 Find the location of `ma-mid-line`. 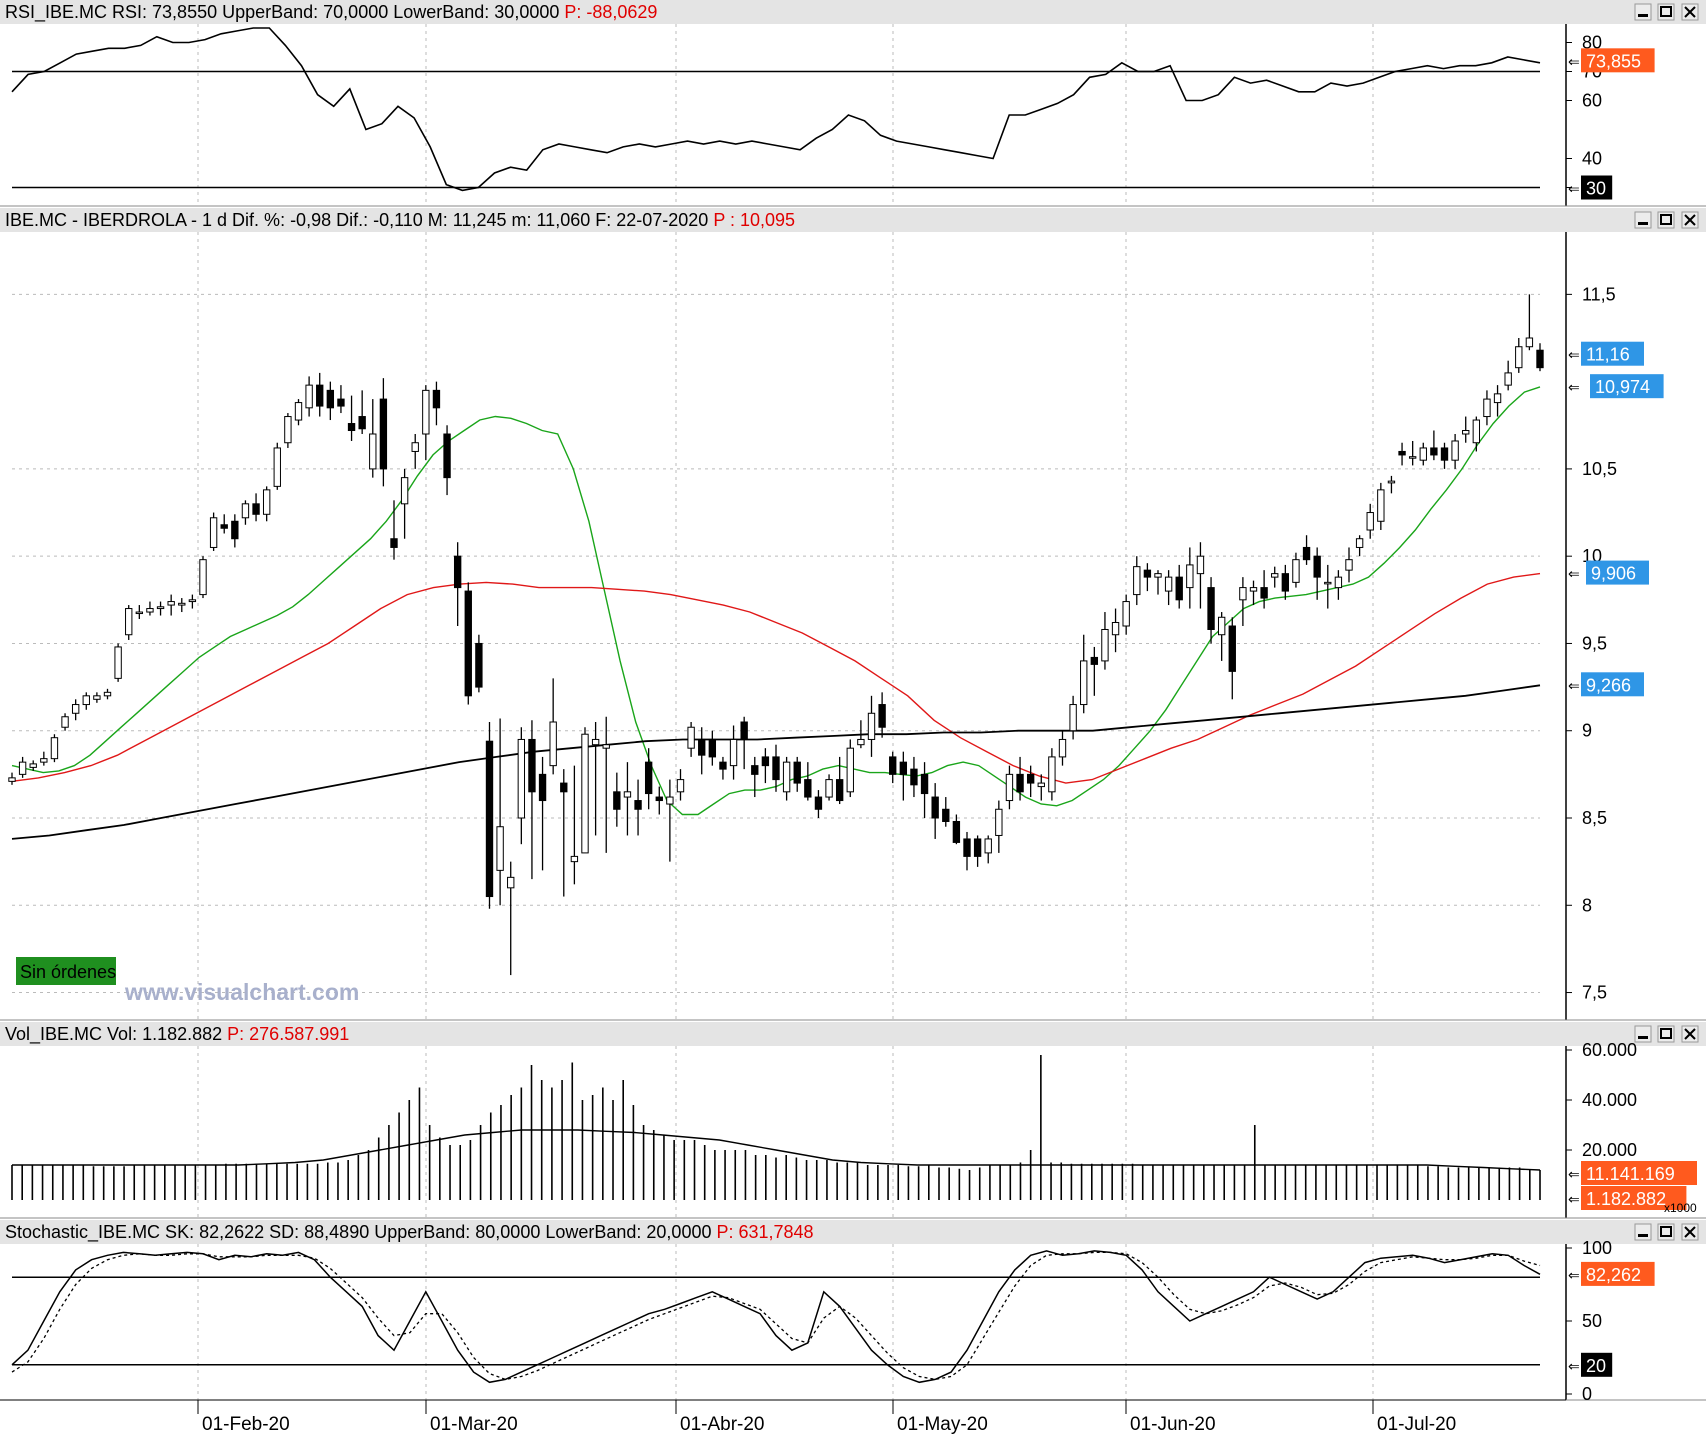

ma-mid-line is located at coordinates (776, 678).